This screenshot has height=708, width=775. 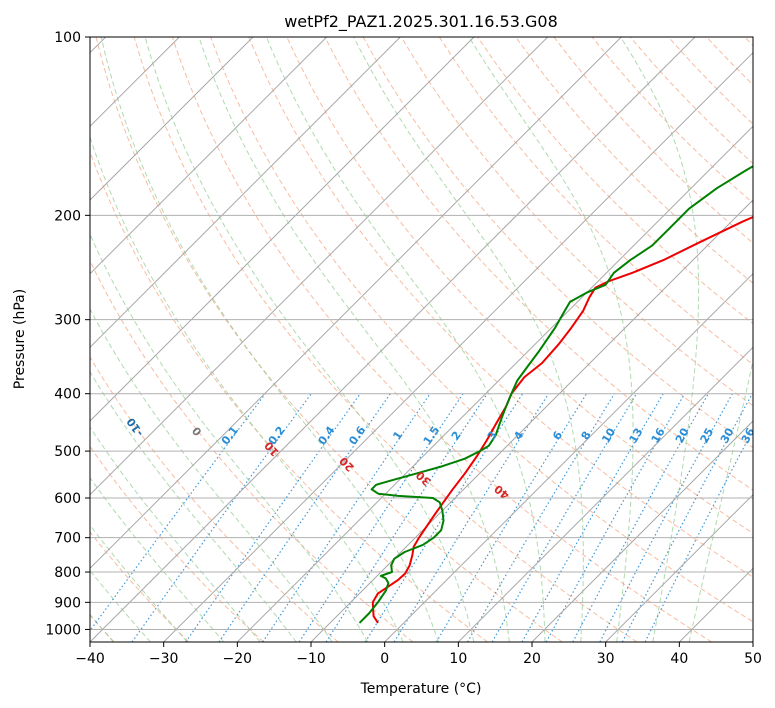 What do you see at coordinates (67, 216) in the screenshot?
I see `y-tick-label: 200` at bounding box center [67, 216].